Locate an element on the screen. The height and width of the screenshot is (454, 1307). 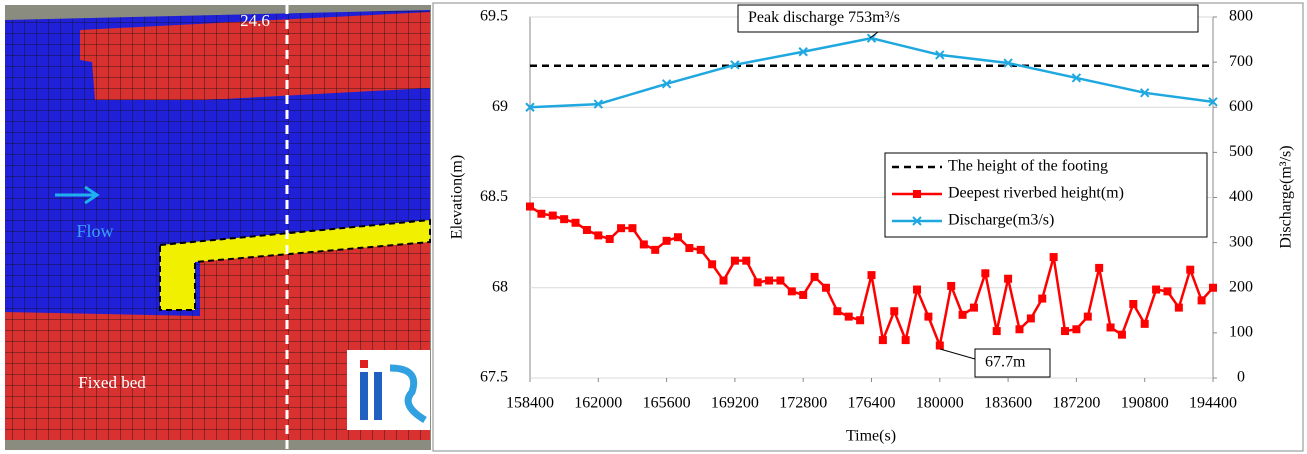
logo-dot is located at coordinates (364, 364).